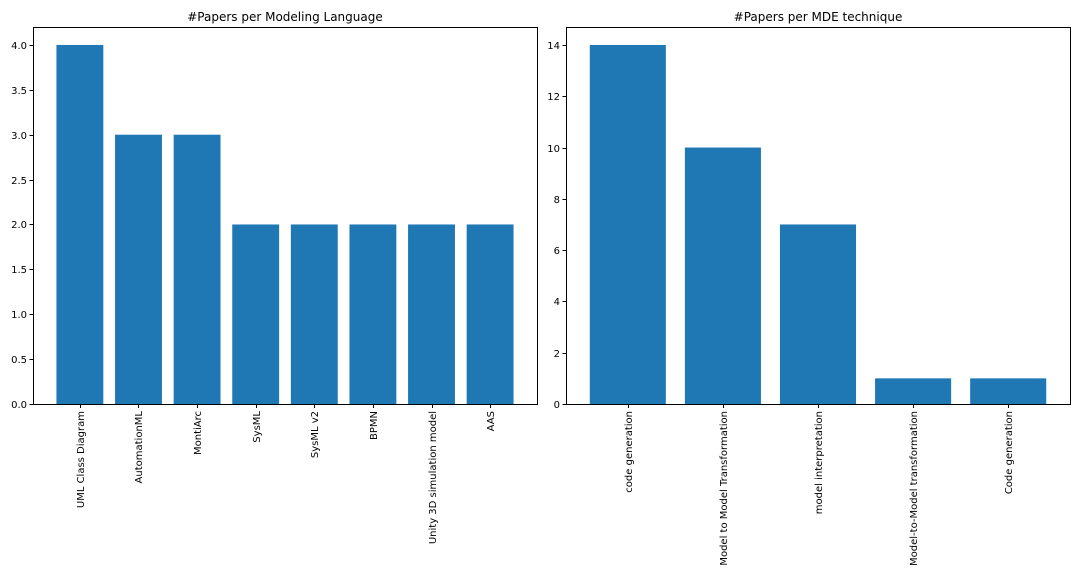  I want to click on chart-title: #Papers per Modeling Language, so click(284, 17).